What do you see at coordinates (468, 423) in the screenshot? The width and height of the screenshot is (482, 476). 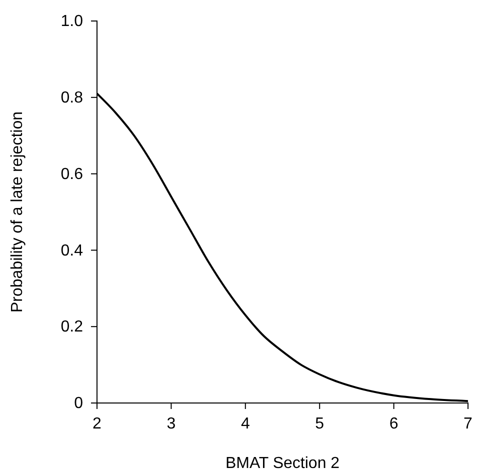 I see `x-tick-label: 7` at bounding box center [468, 423].